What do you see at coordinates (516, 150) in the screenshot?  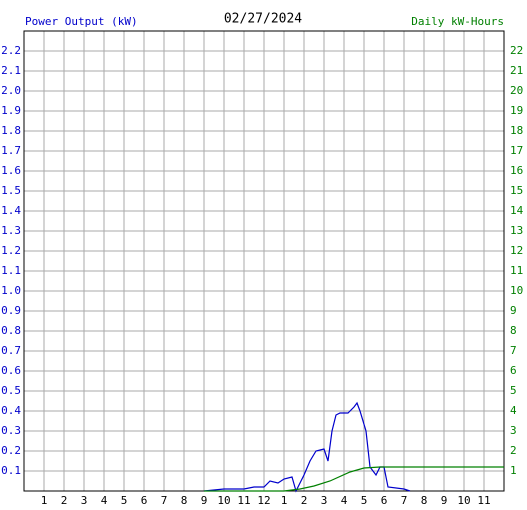 I see `y2-tick-label: 17` at bounding box center [516, 150].